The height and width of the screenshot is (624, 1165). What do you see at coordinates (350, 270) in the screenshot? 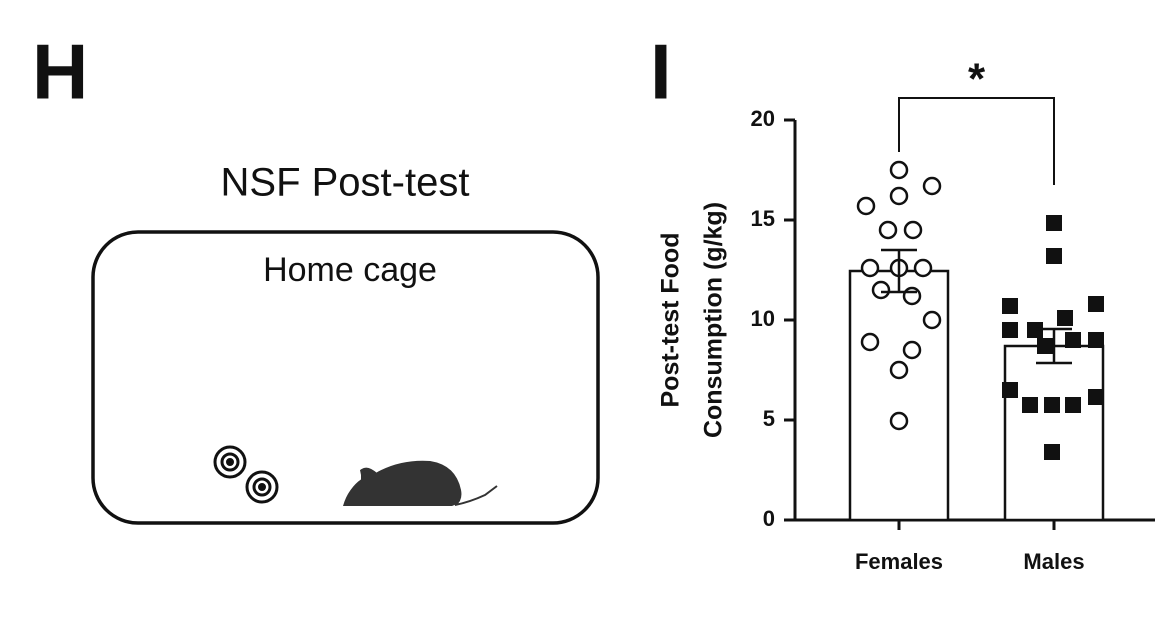
I see `cage-label: Home cage` at bounding box center [350, 270].